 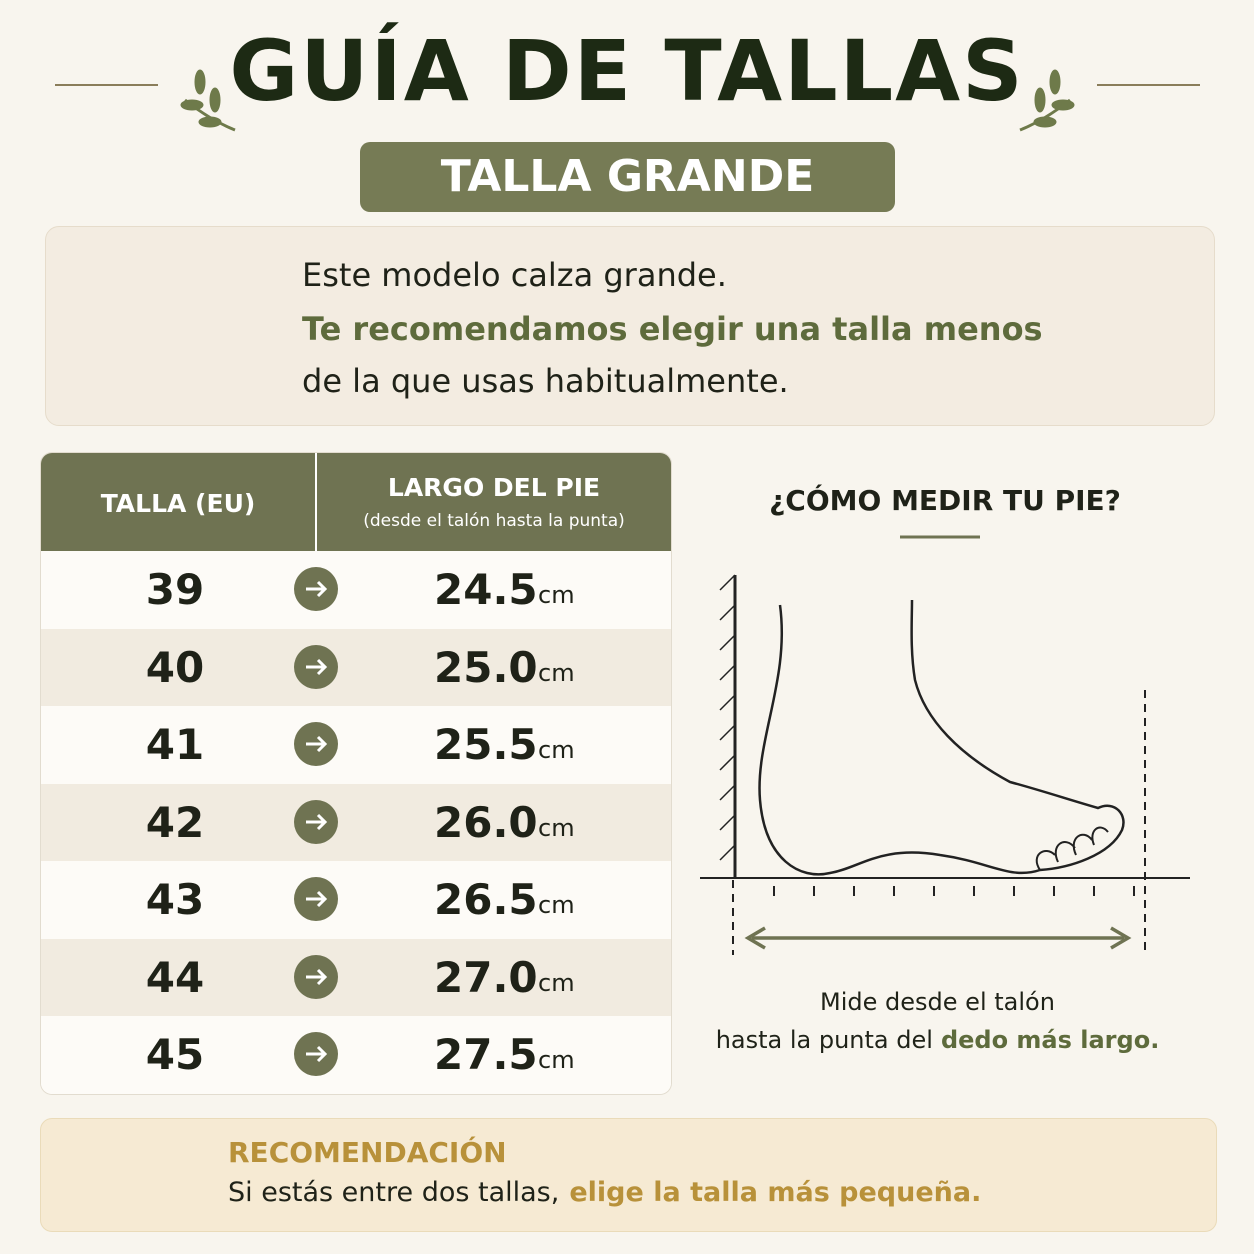 What do you see at coordinates (486, 900) in the screenshot?
I see `length-cell: 26.5` at bounding box center [486, 900].